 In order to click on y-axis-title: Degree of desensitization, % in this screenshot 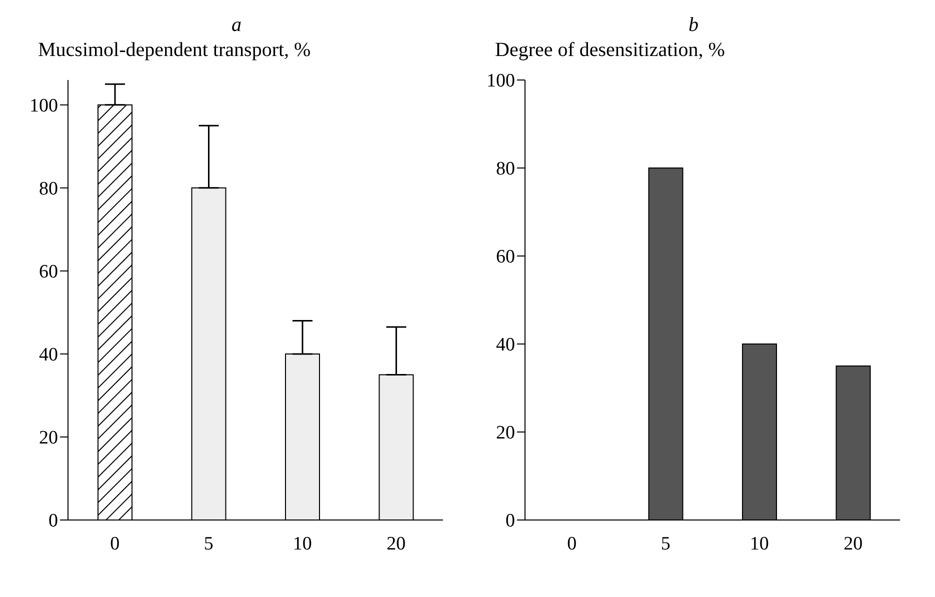, I will do `click(610, 50)`.